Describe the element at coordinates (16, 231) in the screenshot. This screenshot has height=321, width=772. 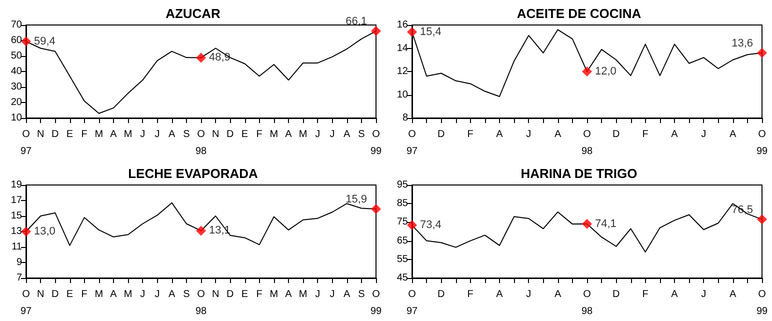
I see `y-tick-label: 13` at that location.